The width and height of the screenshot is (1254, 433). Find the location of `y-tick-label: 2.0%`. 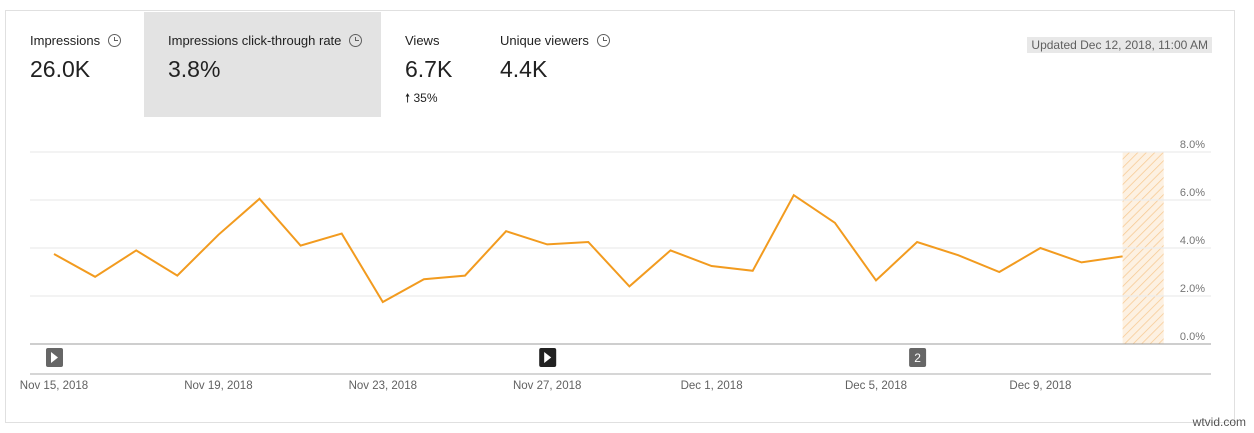

y-tick-label: 2.0% is located at coordinates (1192, 289).